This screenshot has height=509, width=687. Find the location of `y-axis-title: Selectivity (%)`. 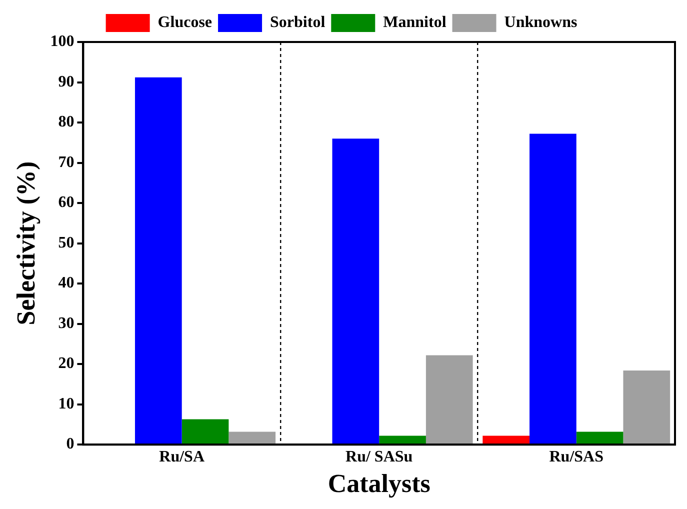

y-axis-title: Selectivity (%) is located at coordinates (25, 243).